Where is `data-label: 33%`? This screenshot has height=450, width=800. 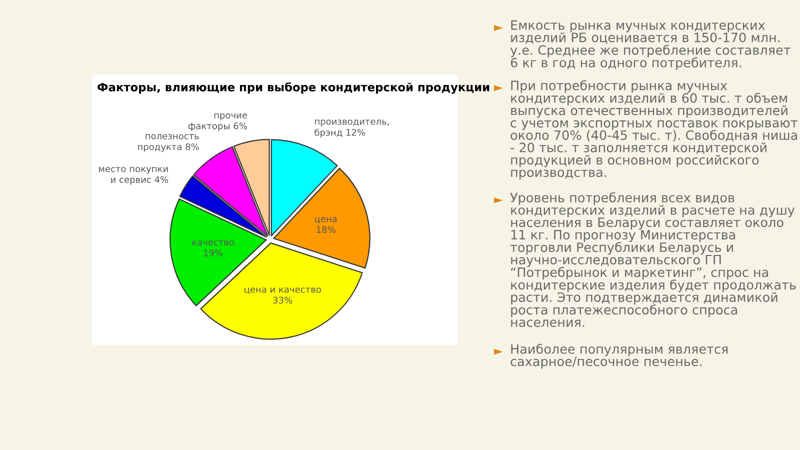
data-label: 33% is located at coordinates (282, 300).